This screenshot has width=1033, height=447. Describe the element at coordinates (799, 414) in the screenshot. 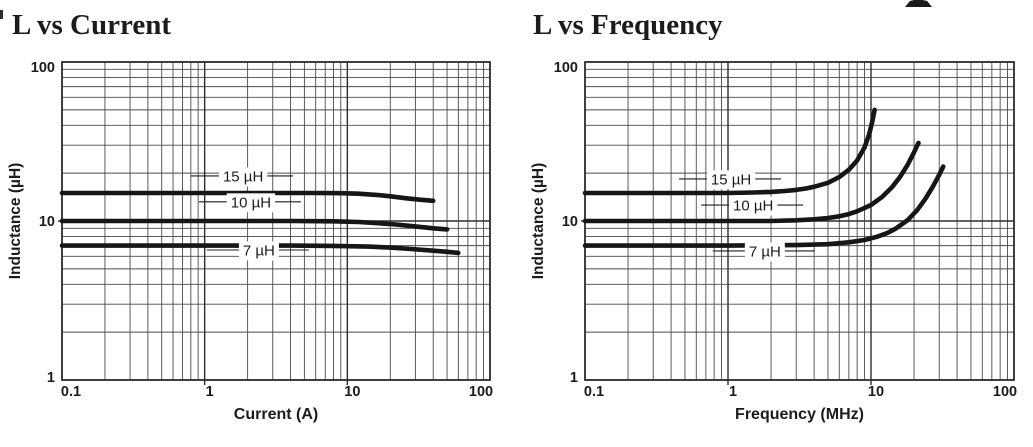

I see `x-axis-title: Frequency (MHz)` at that location.